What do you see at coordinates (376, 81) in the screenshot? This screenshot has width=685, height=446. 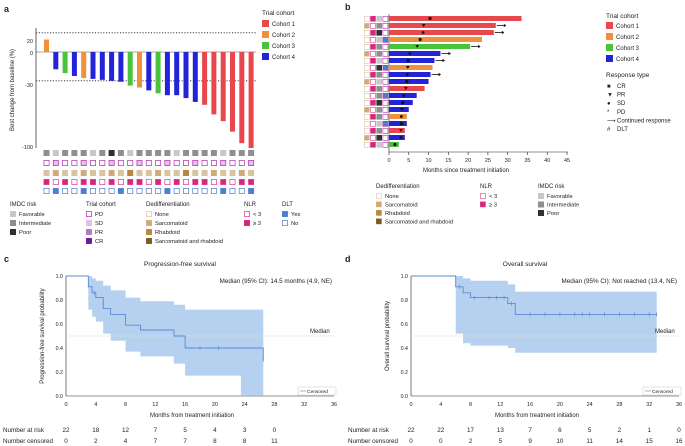 I see `b-annotation-grid` at bounding box center [376, 81].